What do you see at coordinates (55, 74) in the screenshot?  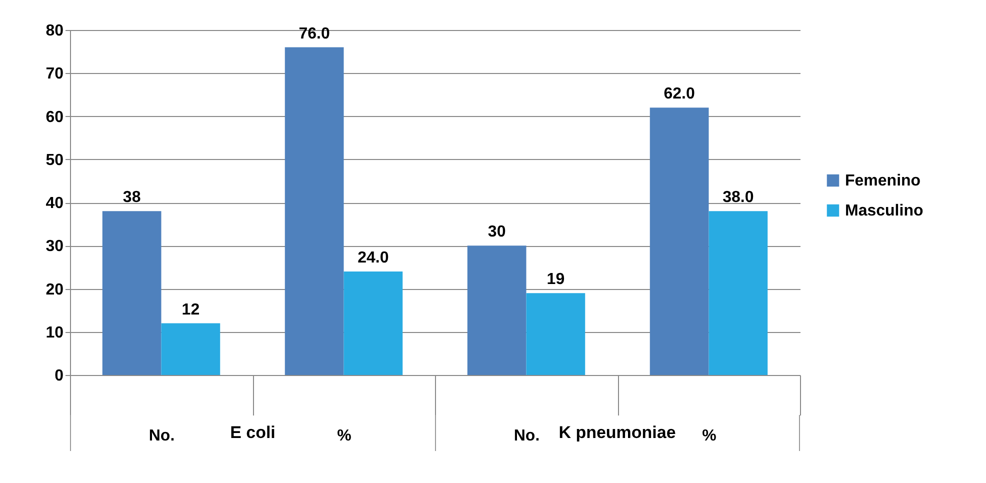 I see `y-tick-label: 70` at bounding box center [55, 74].